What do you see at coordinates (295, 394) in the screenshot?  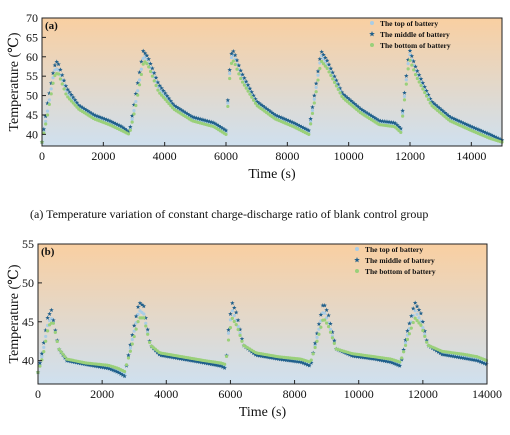 I see `x-tick-label: 8000` at bounding box center [295, 394].